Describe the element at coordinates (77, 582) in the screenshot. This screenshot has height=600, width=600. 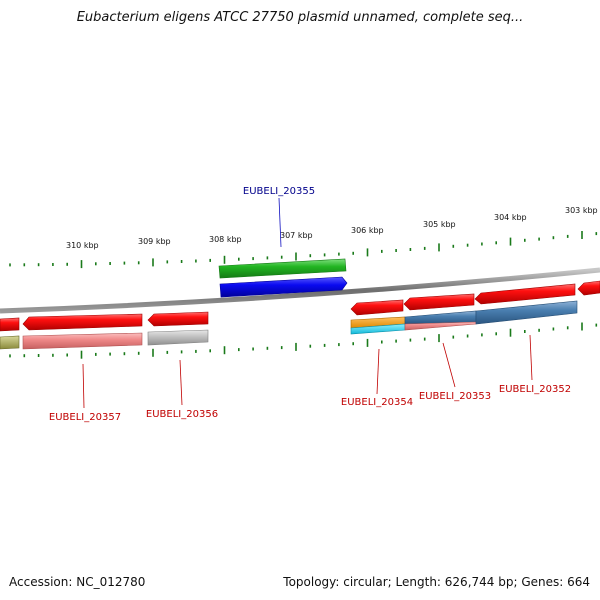
I see `accession-text: Accession: NC_012780` at that location.